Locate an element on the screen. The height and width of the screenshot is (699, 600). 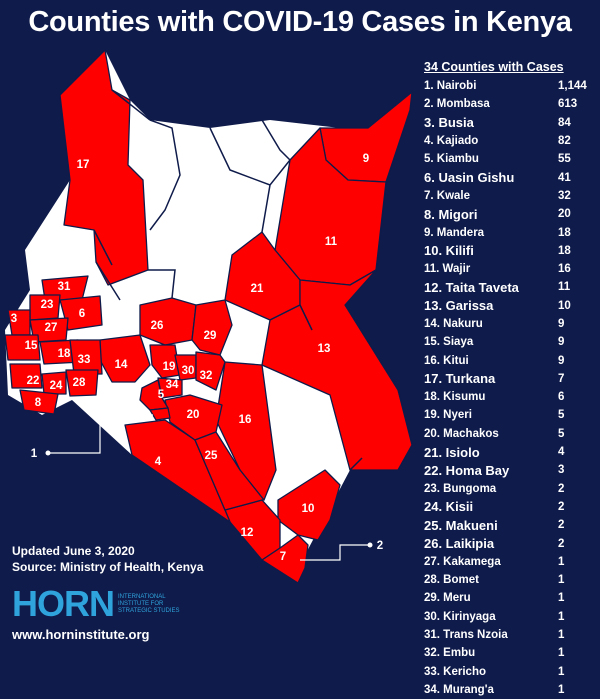
legend-item: 17. Turkana 7 is located at coordinates (512, 379).